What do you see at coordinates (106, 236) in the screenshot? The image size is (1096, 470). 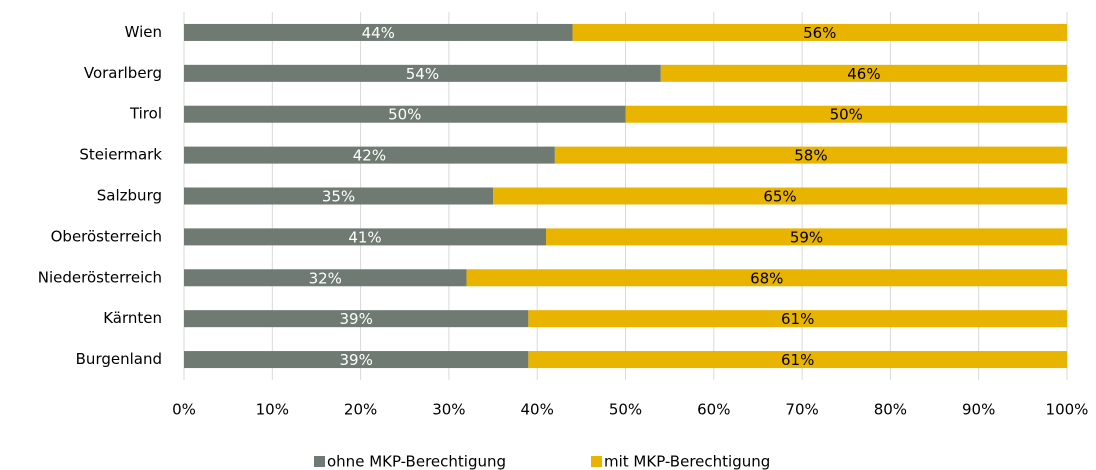 I see `y-tick-label: Oberösterreich` at bounding box center [106, 236].